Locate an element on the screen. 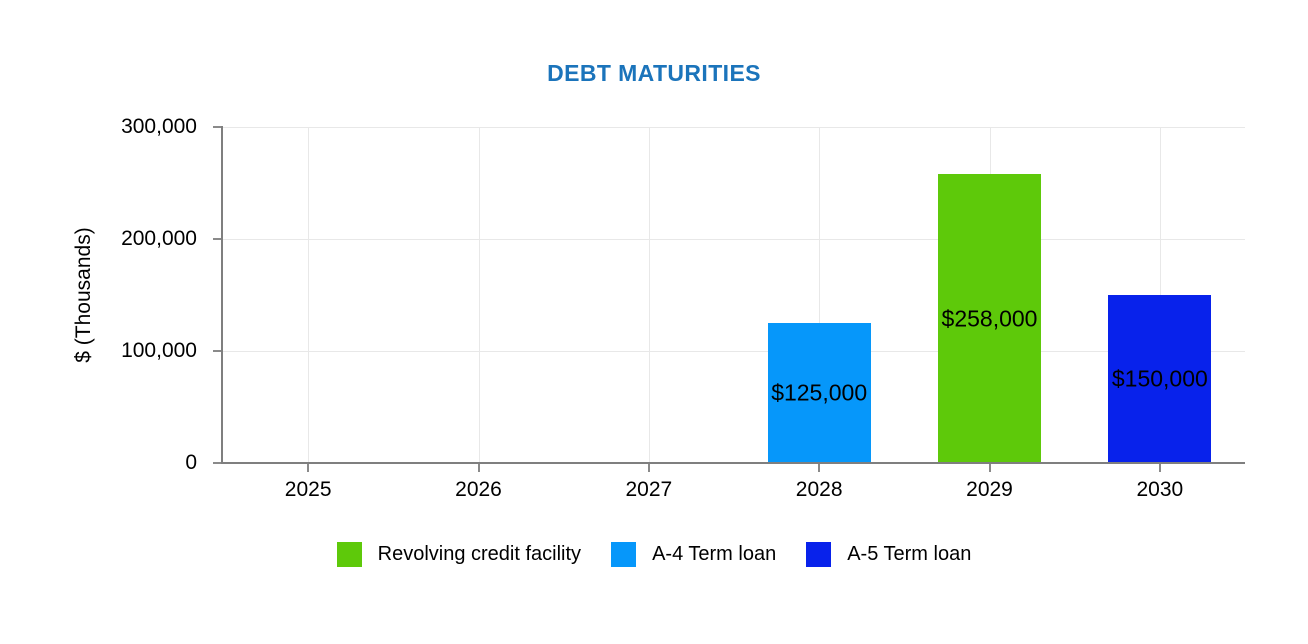 The image size is (1308, 644). bar-value-label: $125,000 is located at coordinates (819, 392).